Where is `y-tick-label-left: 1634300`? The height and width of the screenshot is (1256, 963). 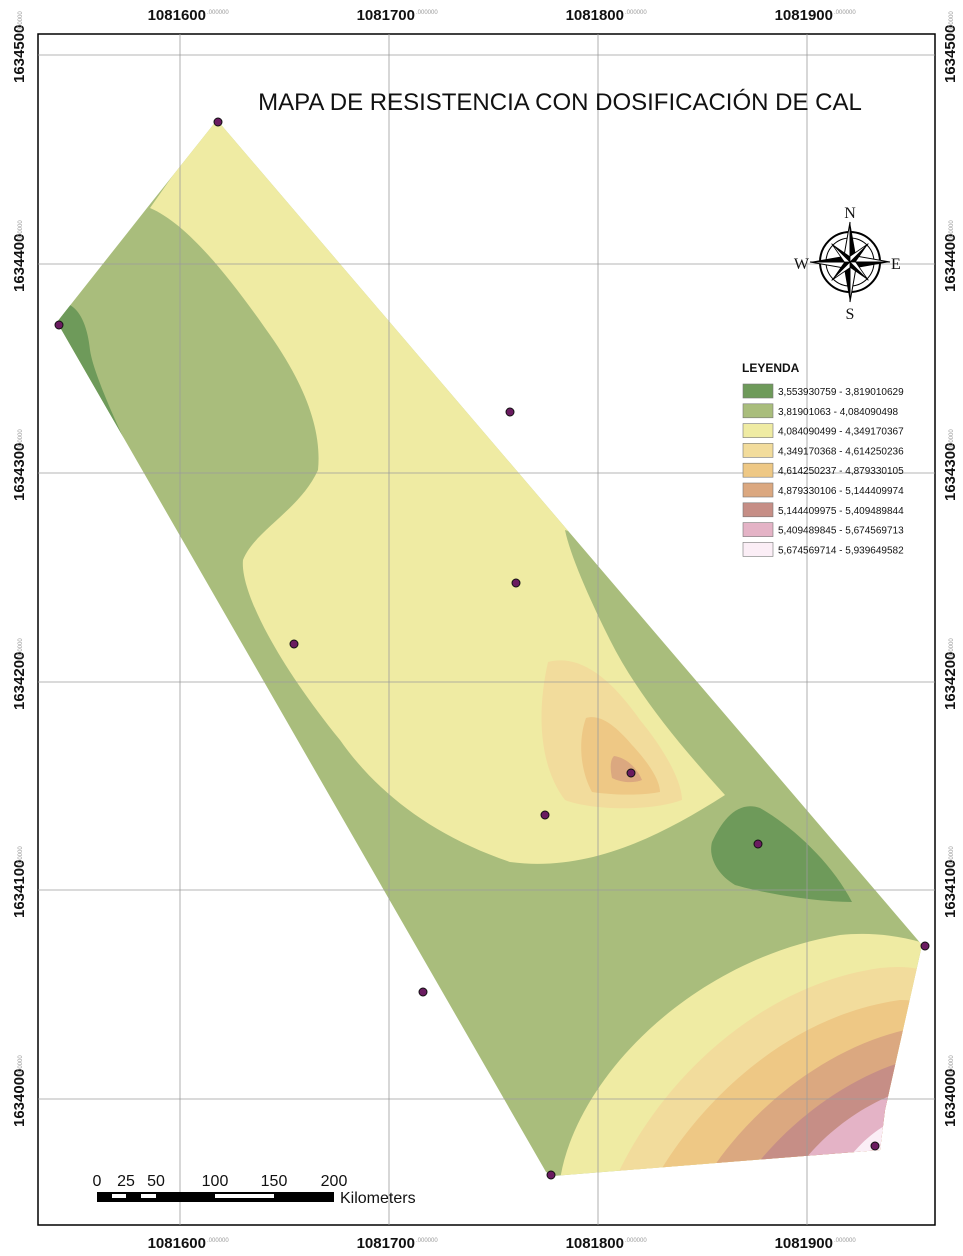
y-tick-label-left: 1634300 is located at coordinates (19, 472).